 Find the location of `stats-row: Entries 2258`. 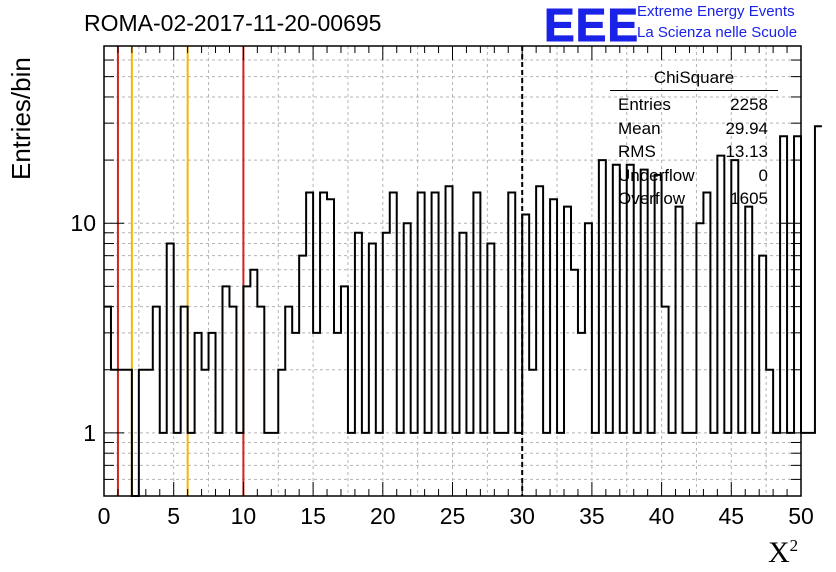

stats-row: Entries 2258 is located at coordinates (694, 105).